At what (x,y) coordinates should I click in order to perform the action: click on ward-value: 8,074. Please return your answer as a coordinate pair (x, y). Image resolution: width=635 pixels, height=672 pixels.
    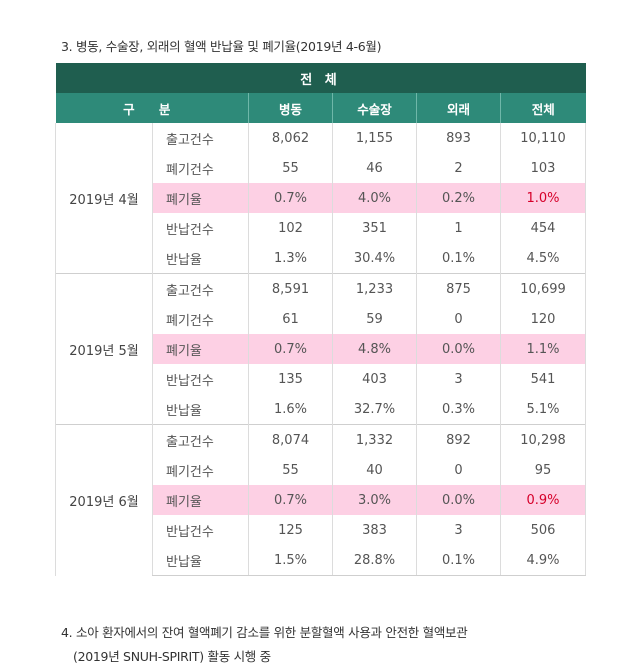
    Looking at the image, I should click on (290, 439).